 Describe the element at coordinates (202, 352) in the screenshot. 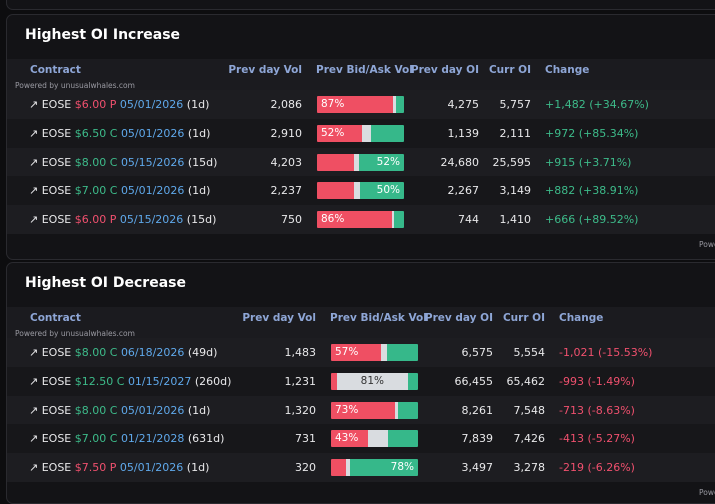

I see `dte: (49d)` at that location.